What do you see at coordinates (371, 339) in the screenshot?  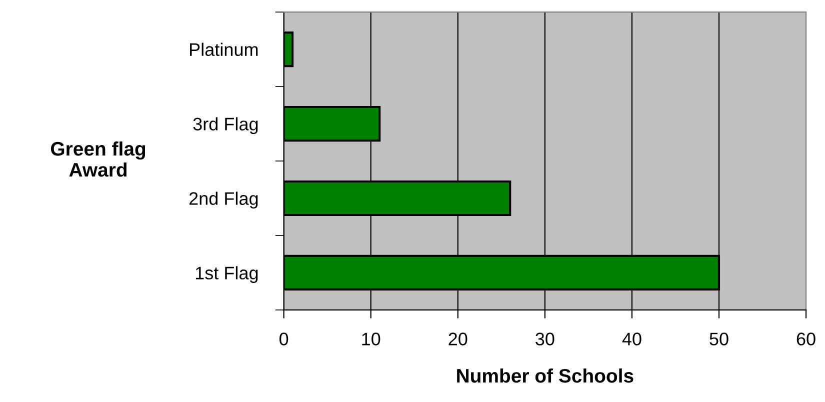 I see `x-tick-label: 10` at bounding box center [371, 339].